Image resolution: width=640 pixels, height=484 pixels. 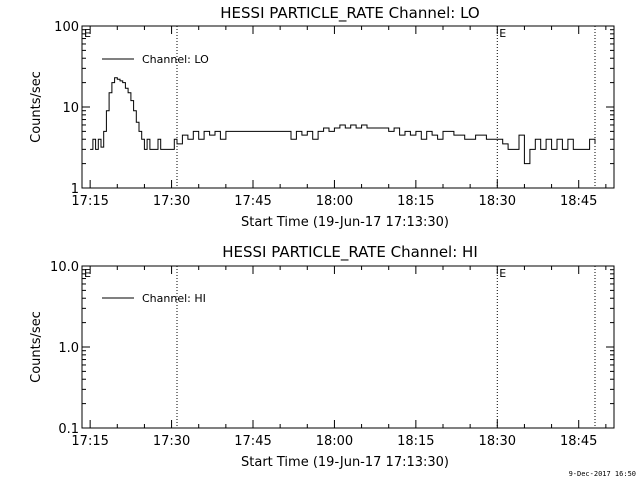 I want to click on chart-title: HESSI PARTICLE_RATE Channel: HI, so click(x=350, y=252).